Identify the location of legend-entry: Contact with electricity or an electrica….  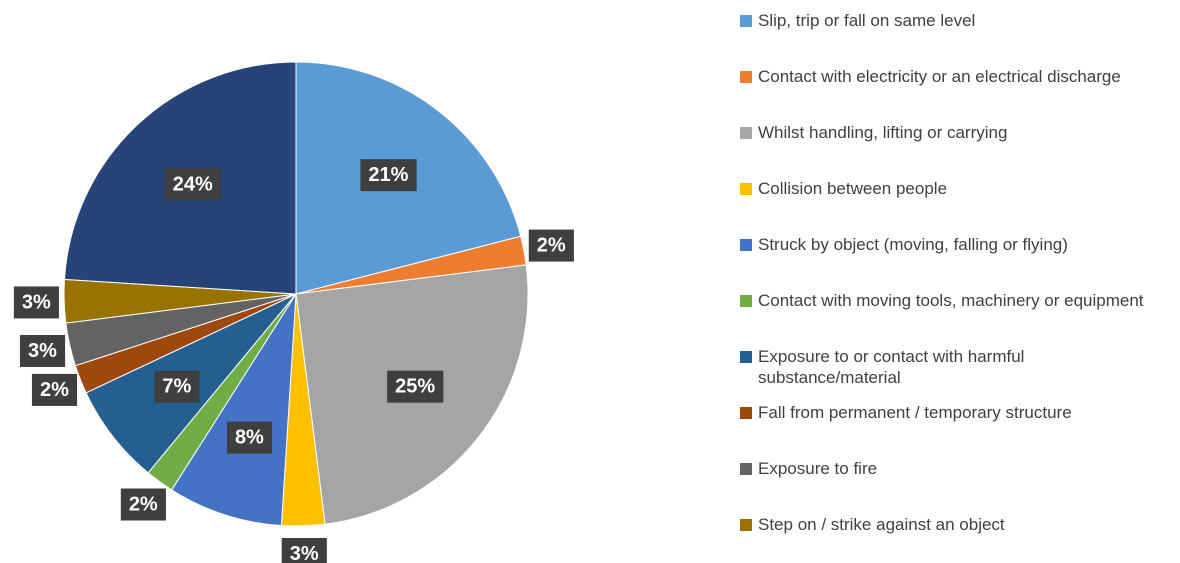
(949, 76).